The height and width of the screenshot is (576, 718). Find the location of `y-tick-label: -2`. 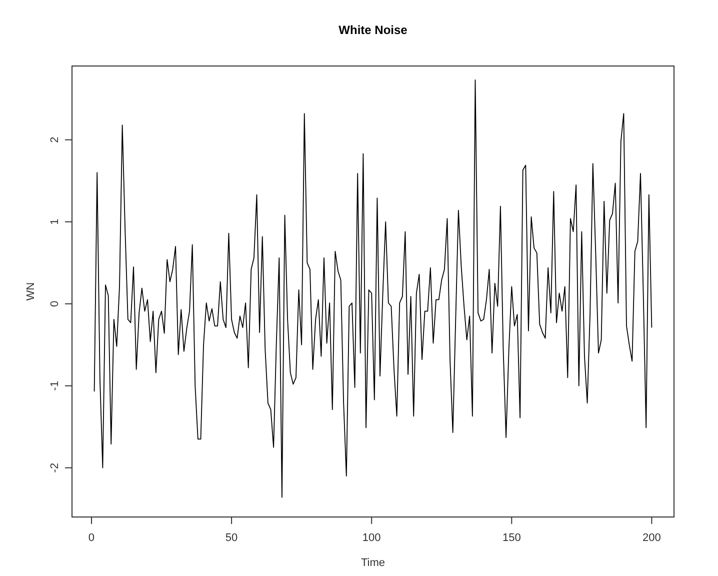

y-tick-label: -2 is located at coordinates (55, 467).